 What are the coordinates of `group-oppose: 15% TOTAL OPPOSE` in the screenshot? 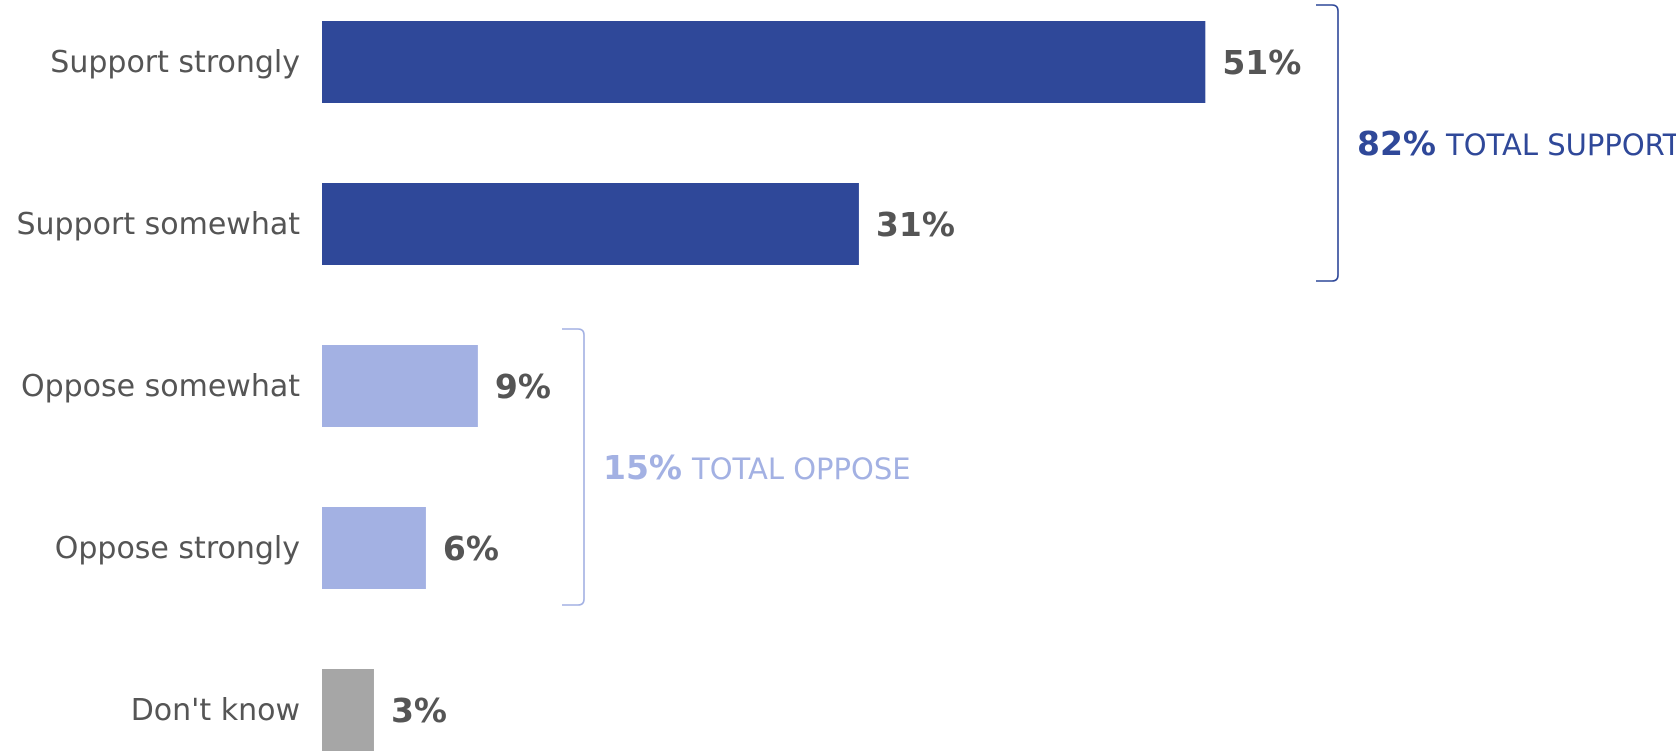 It's located at (736, 467).